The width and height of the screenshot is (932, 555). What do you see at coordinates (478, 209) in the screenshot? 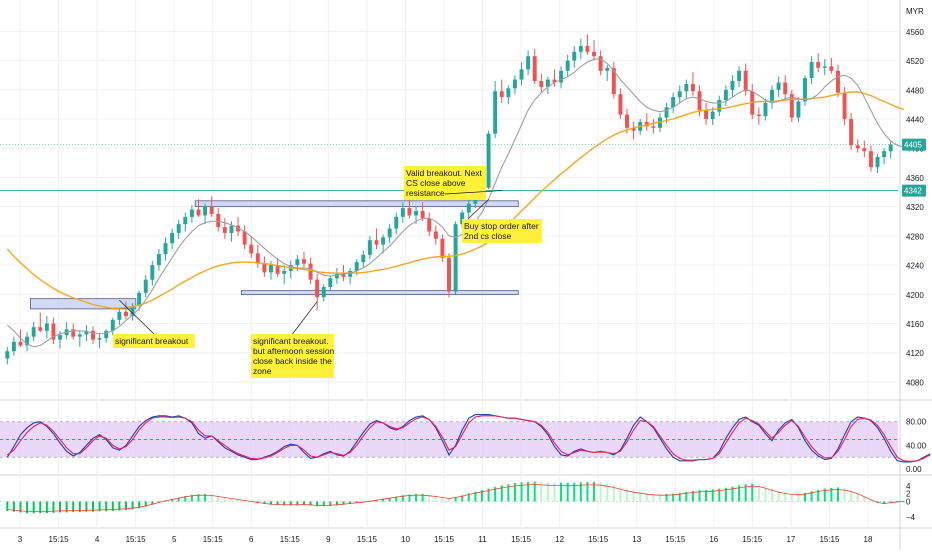
I see `note-buy-stop-pointer` at bounding box center [478, 209].